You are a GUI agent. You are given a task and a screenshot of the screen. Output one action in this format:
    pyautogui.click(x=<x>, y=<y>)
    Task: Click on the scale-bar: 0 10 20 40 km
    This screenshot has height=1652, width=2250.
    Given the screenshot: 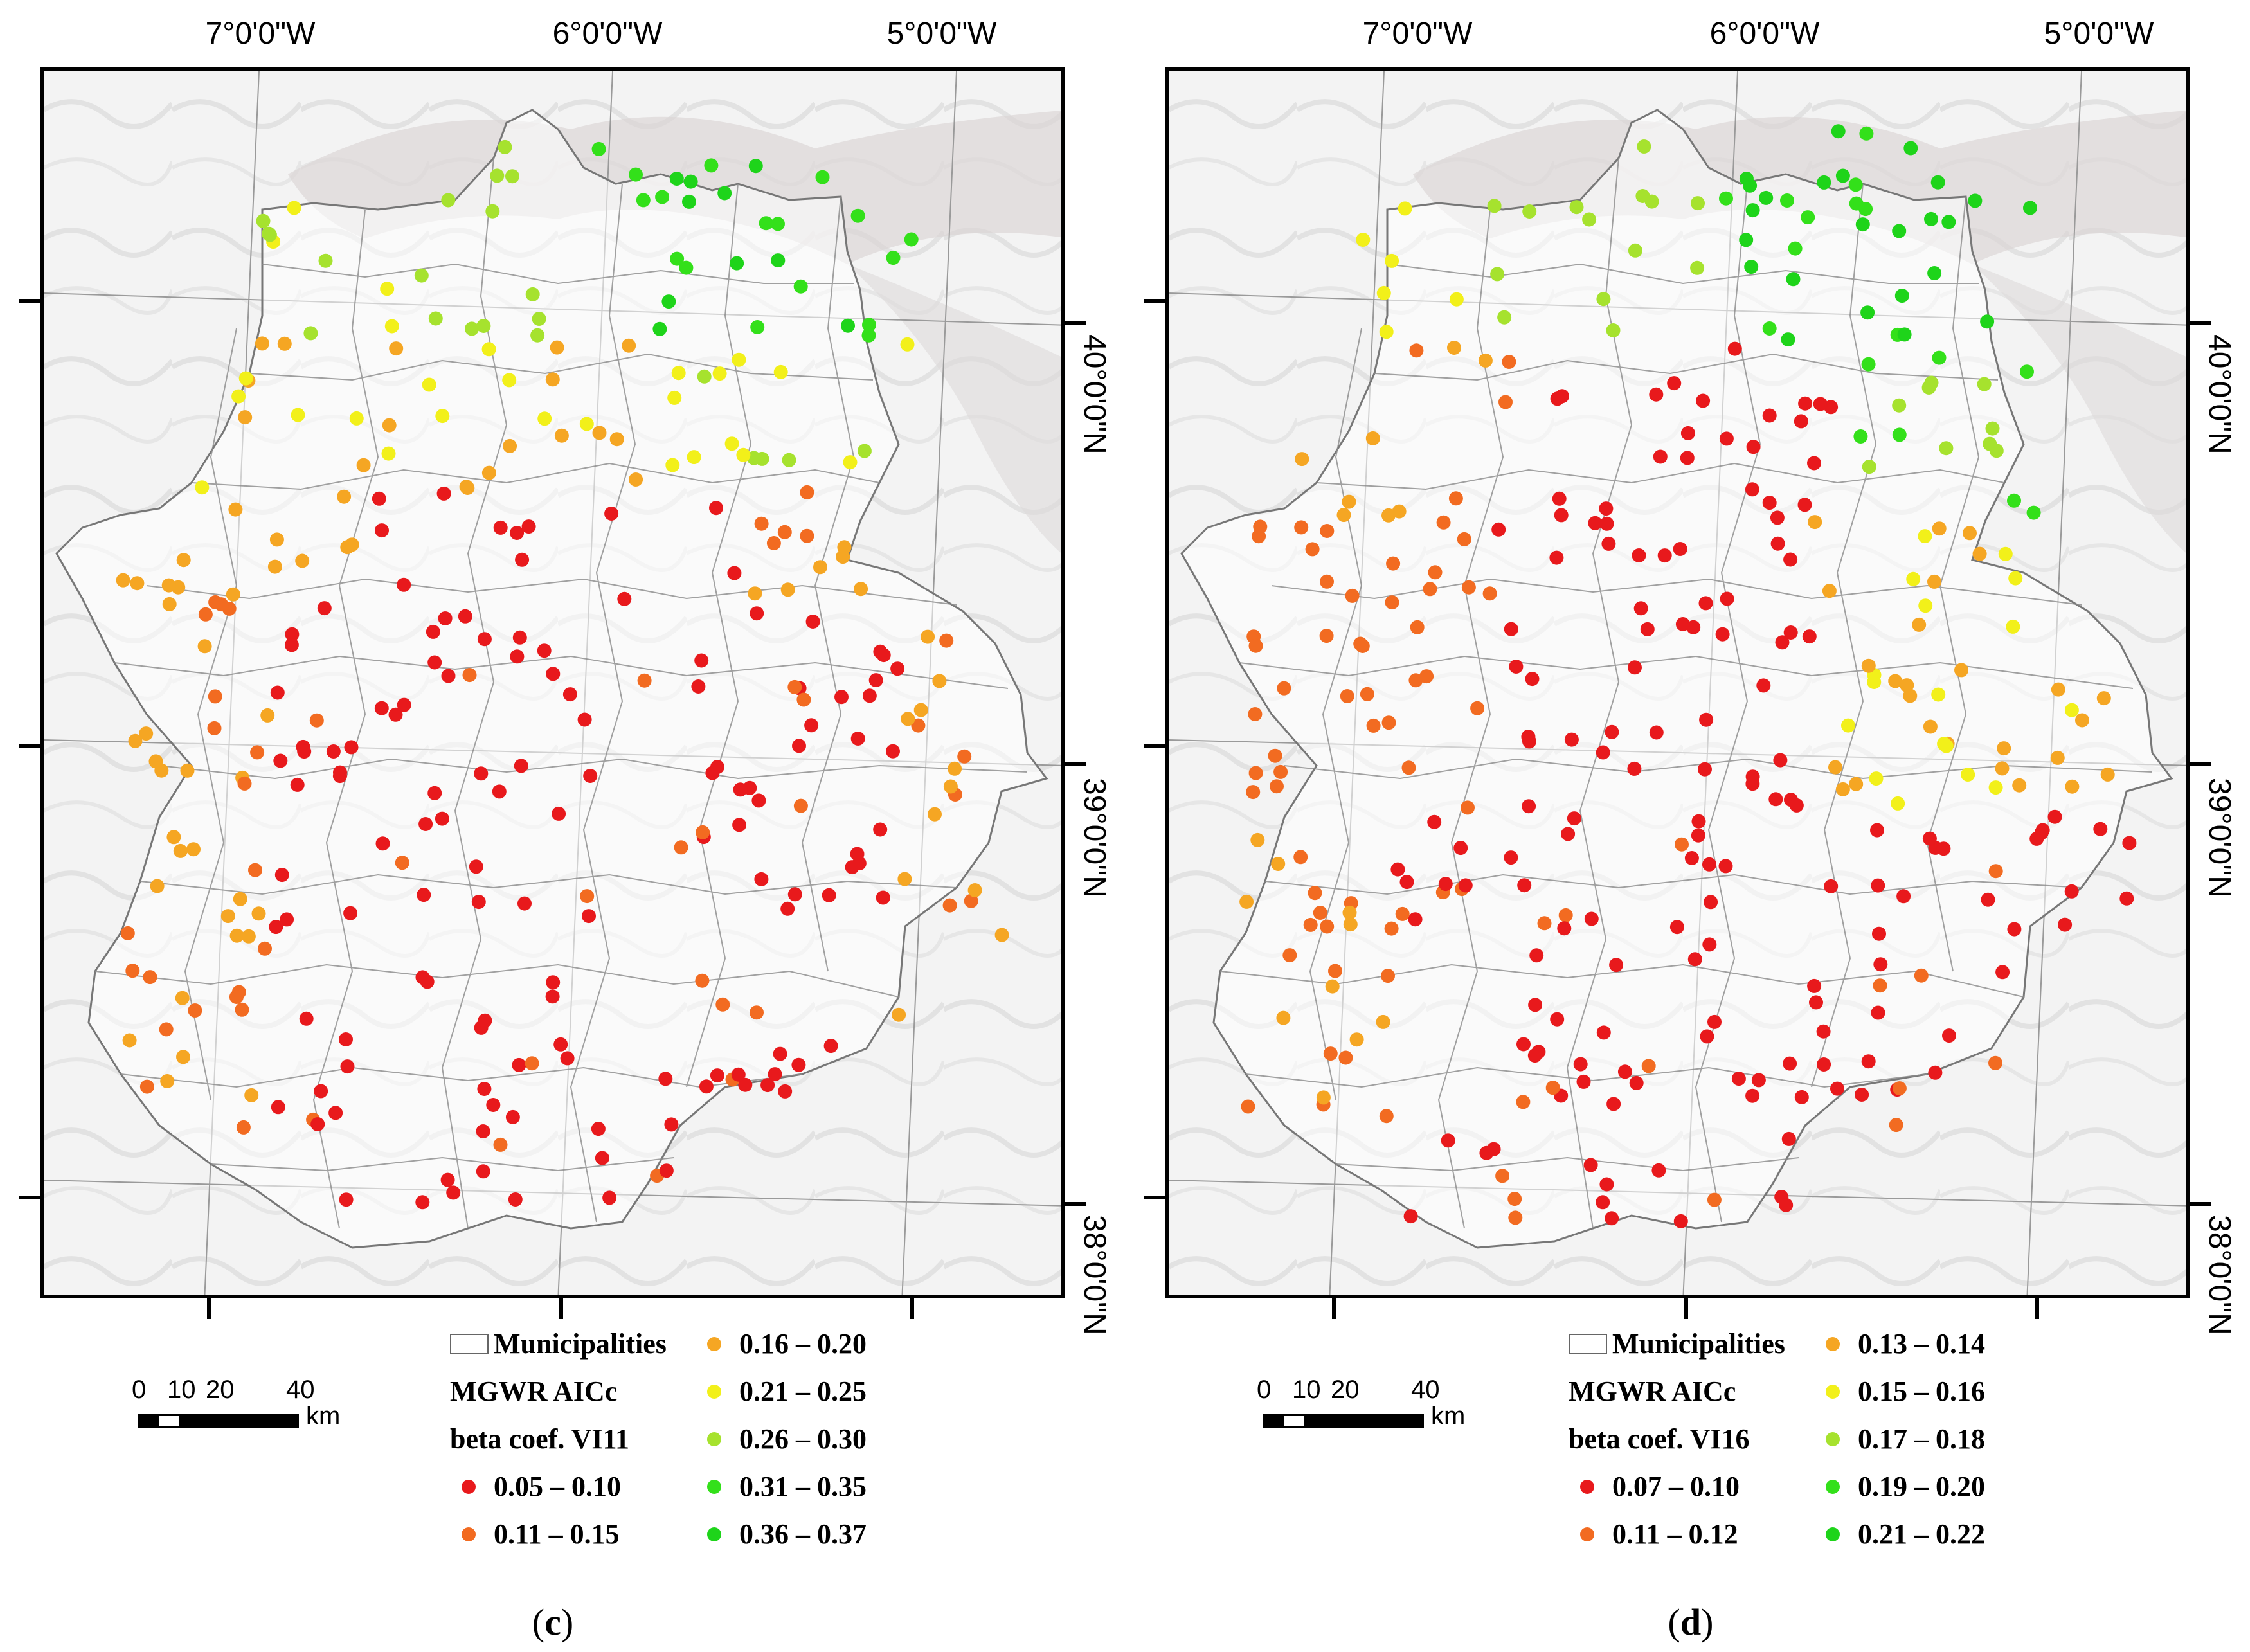 What is the action you would take?
    pyautogui.click(x=236, y=1403)
    